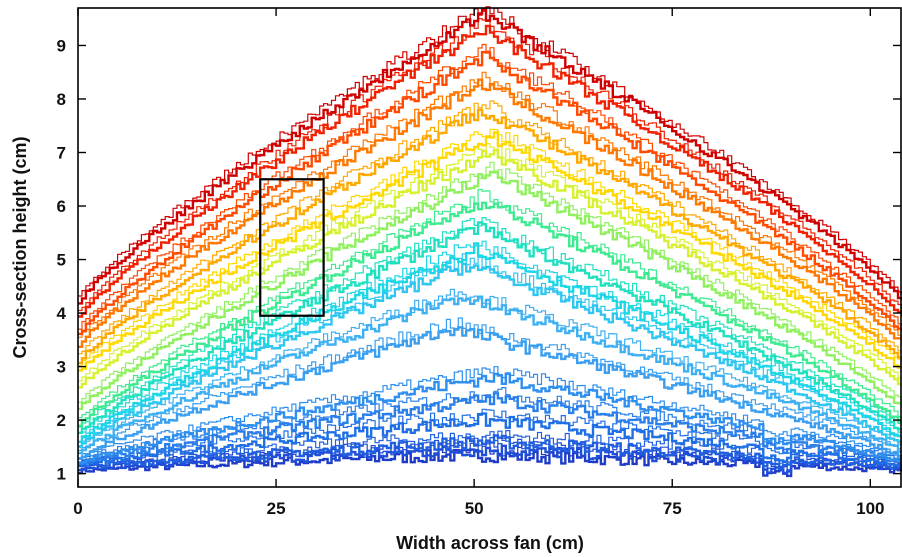  Describe the element at coordinates (672, 508) in the screenshot. I see `x-tick-label: 75` at that location.